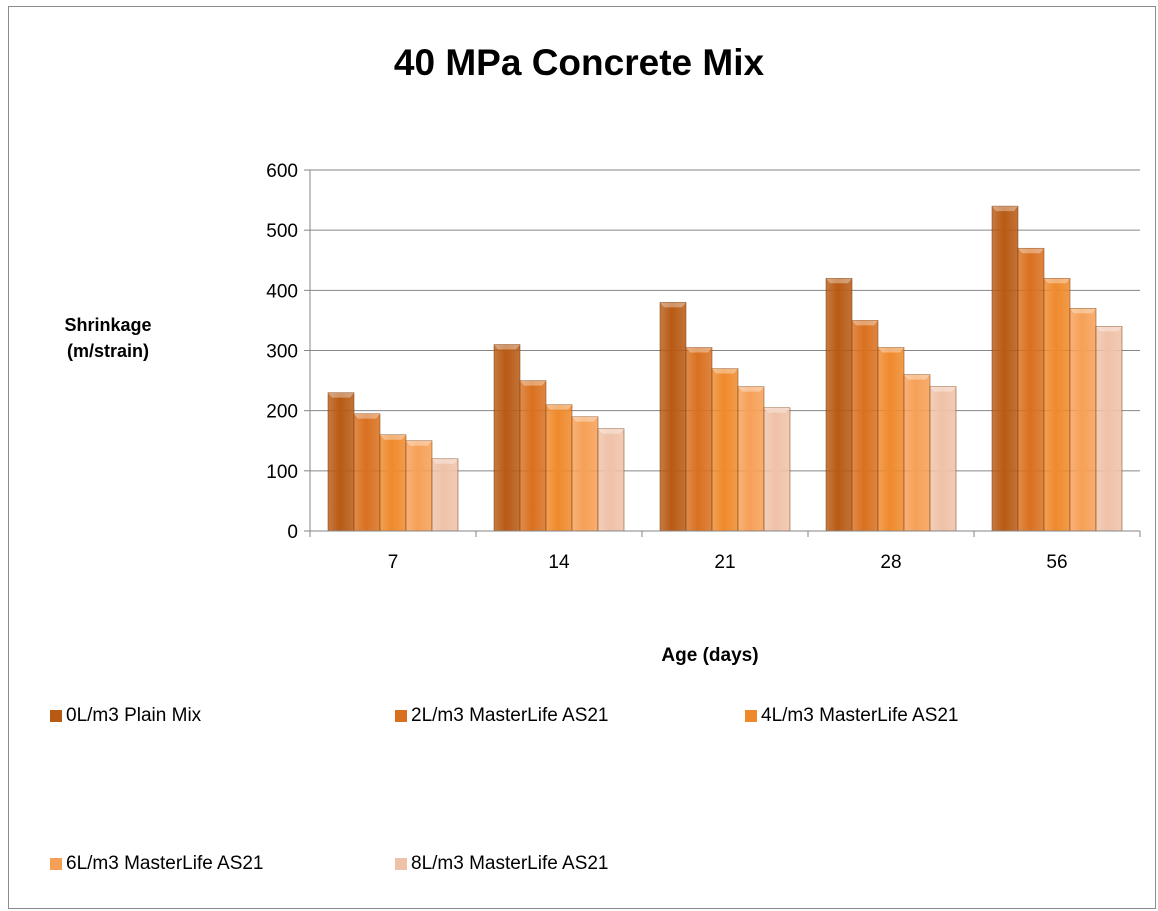  What do you see at coordinates (393, 562) in the screenshot?
I see `x-tick-label: 7` at bounding box center [393, 562].